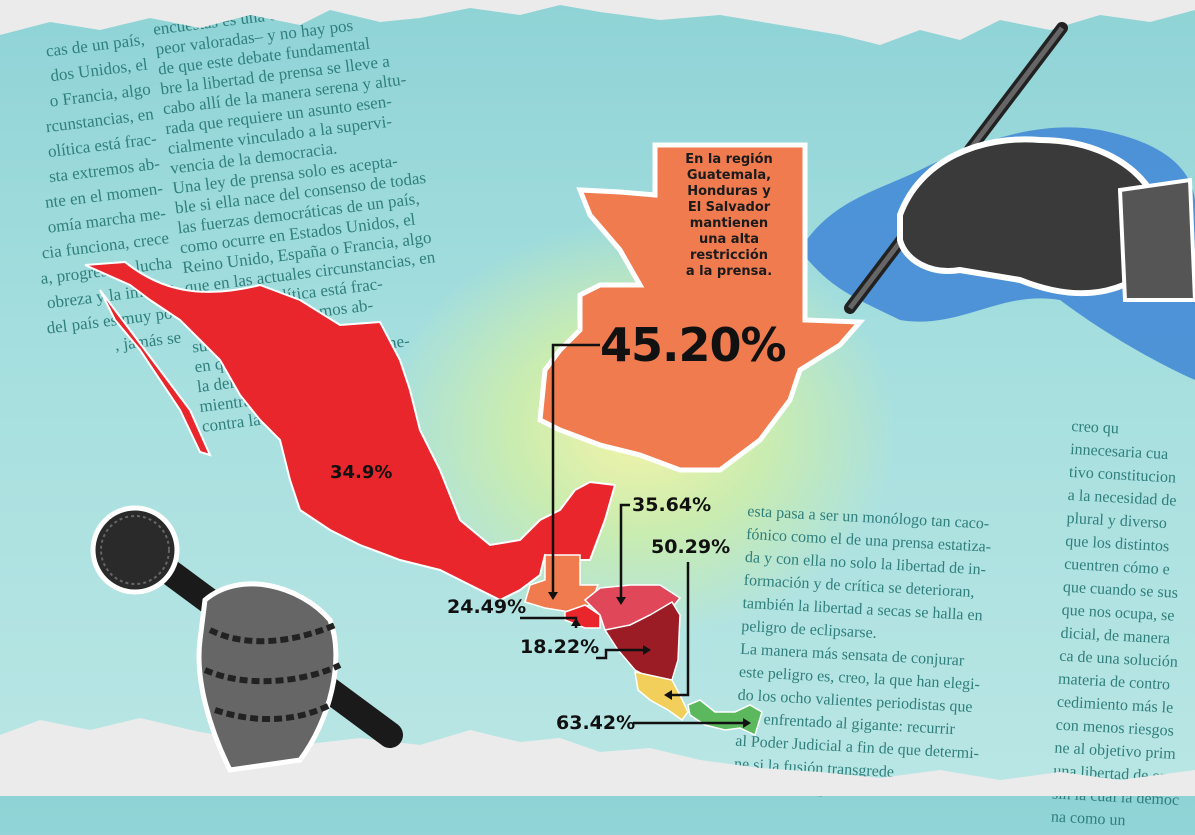  I want to click on text-line: mantienen, so click(729, 223).